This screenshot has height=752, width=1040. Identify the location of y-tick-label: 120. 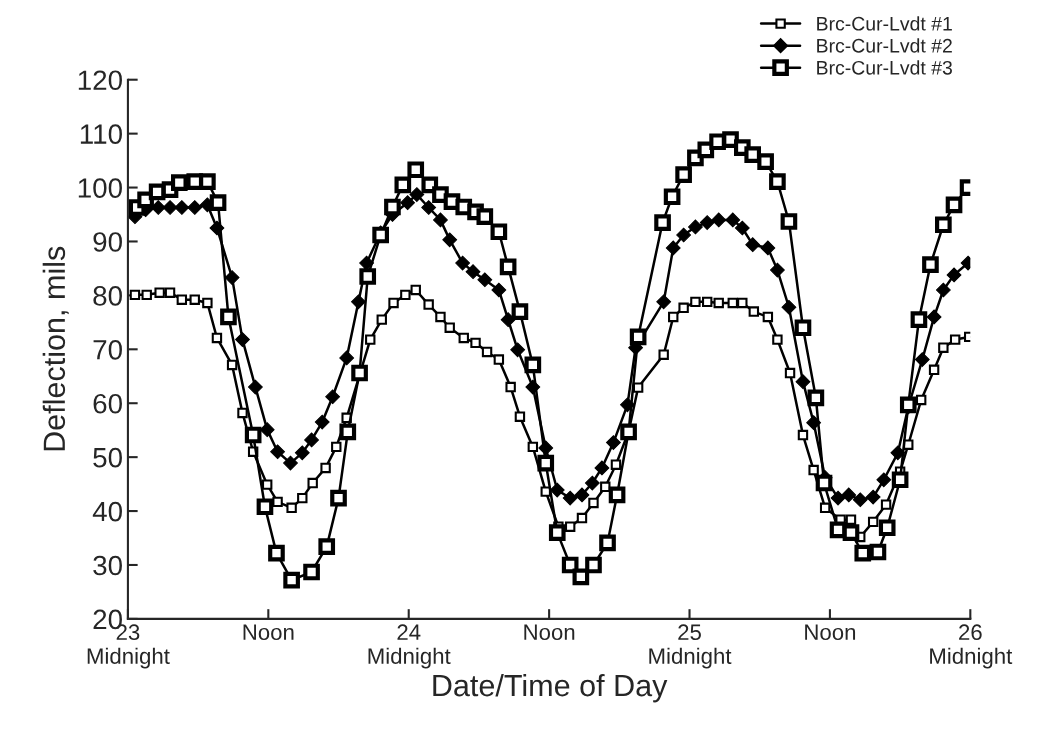
(100, 80).